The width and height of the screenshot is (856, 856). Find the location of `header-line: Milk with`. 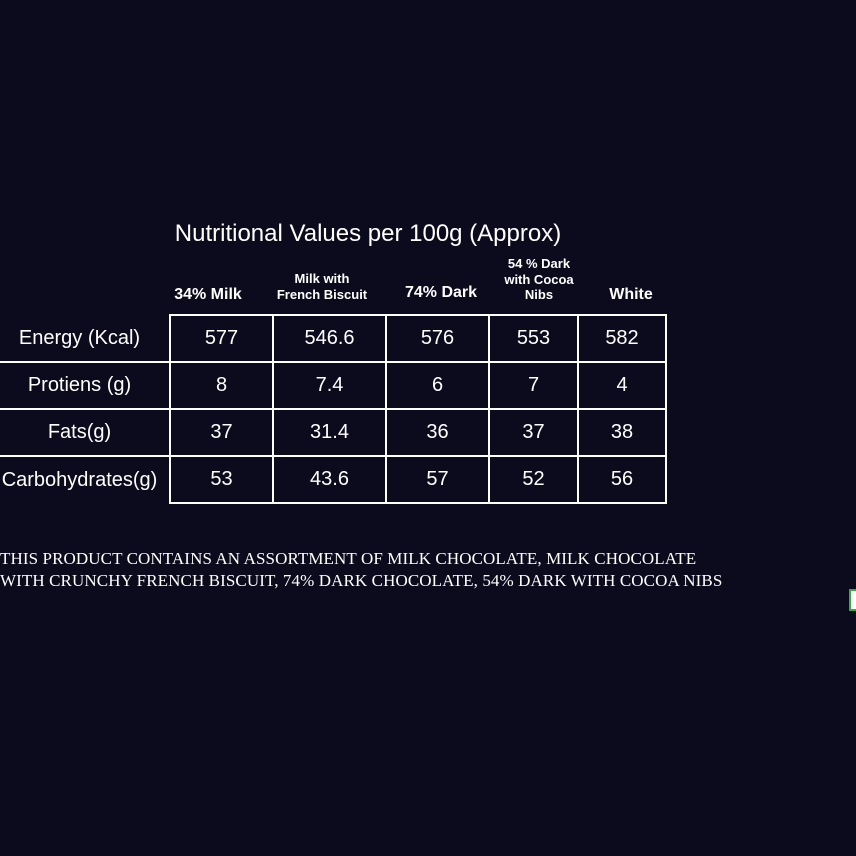

header-line: Milk with is located at coordinates (322, 278).